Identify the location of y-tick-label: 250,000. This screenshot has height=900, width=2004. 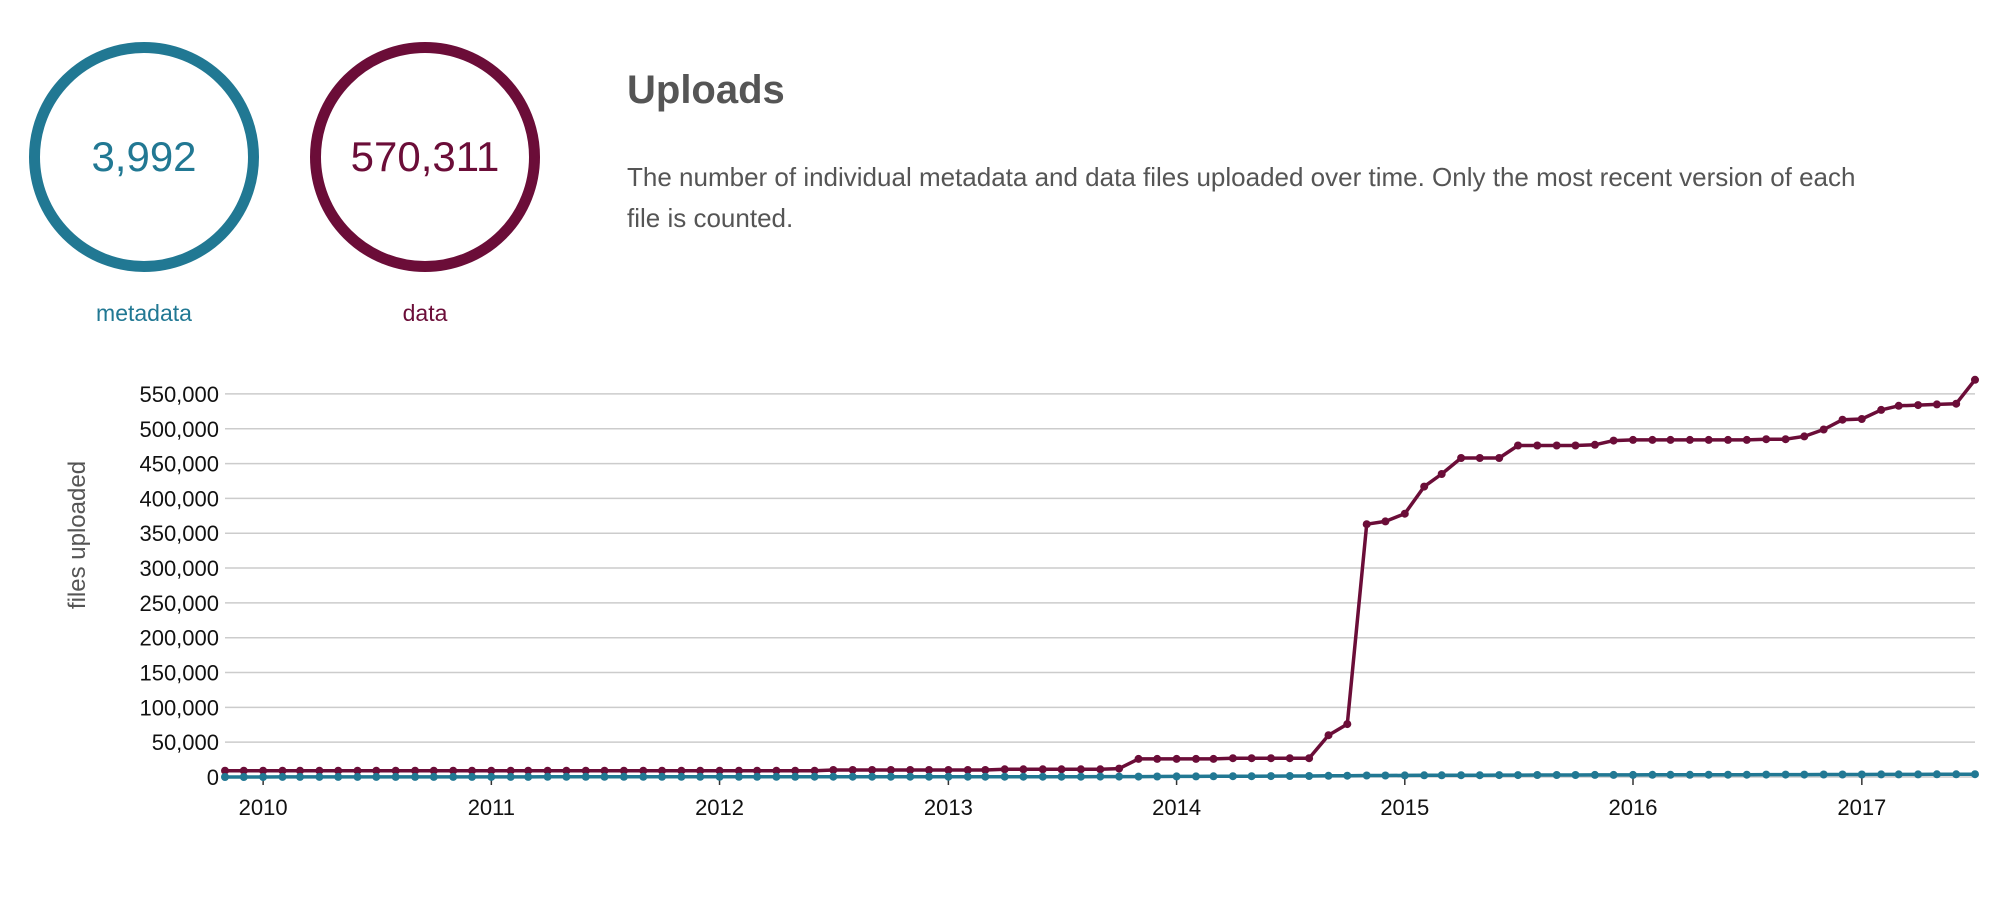
(179, 603).